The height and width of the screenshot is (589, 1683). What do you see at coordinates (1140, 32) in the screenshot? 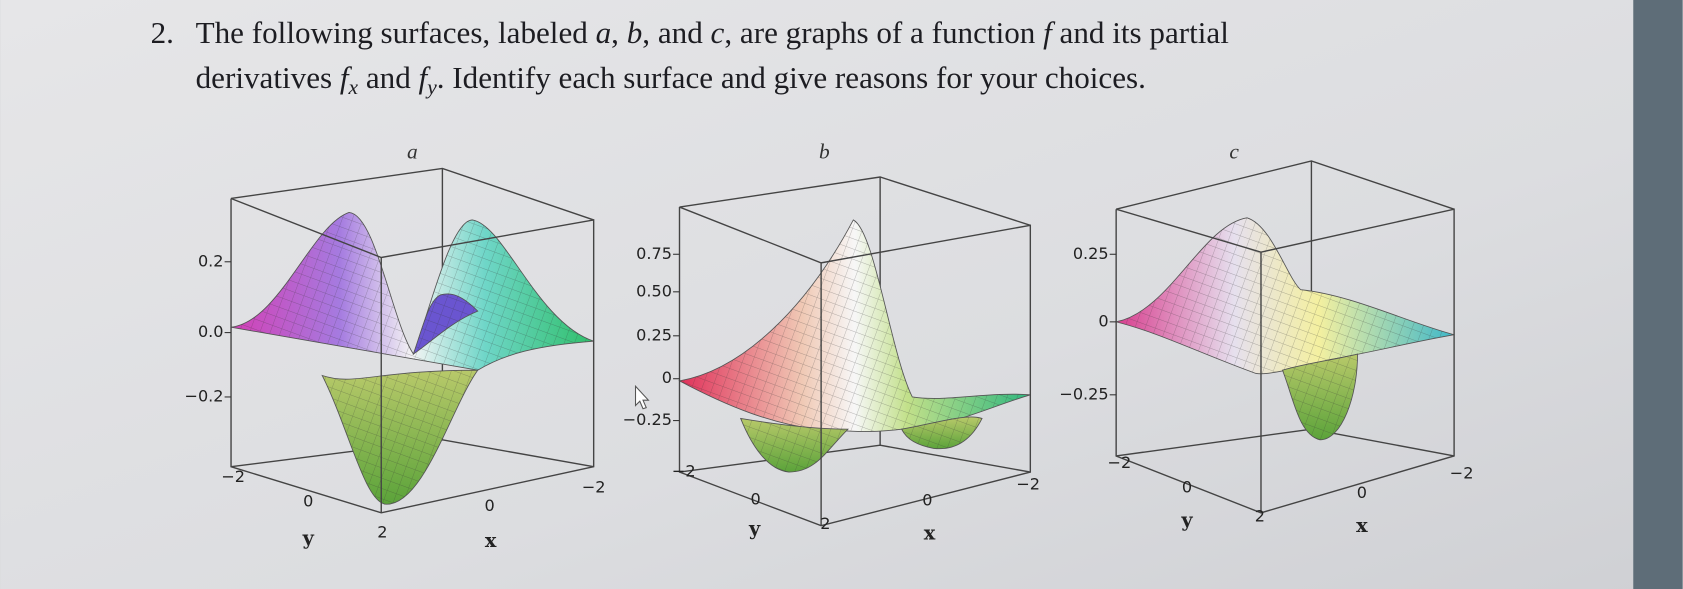
I see `text-run: and its partial` at bounding box center [1140, 32].